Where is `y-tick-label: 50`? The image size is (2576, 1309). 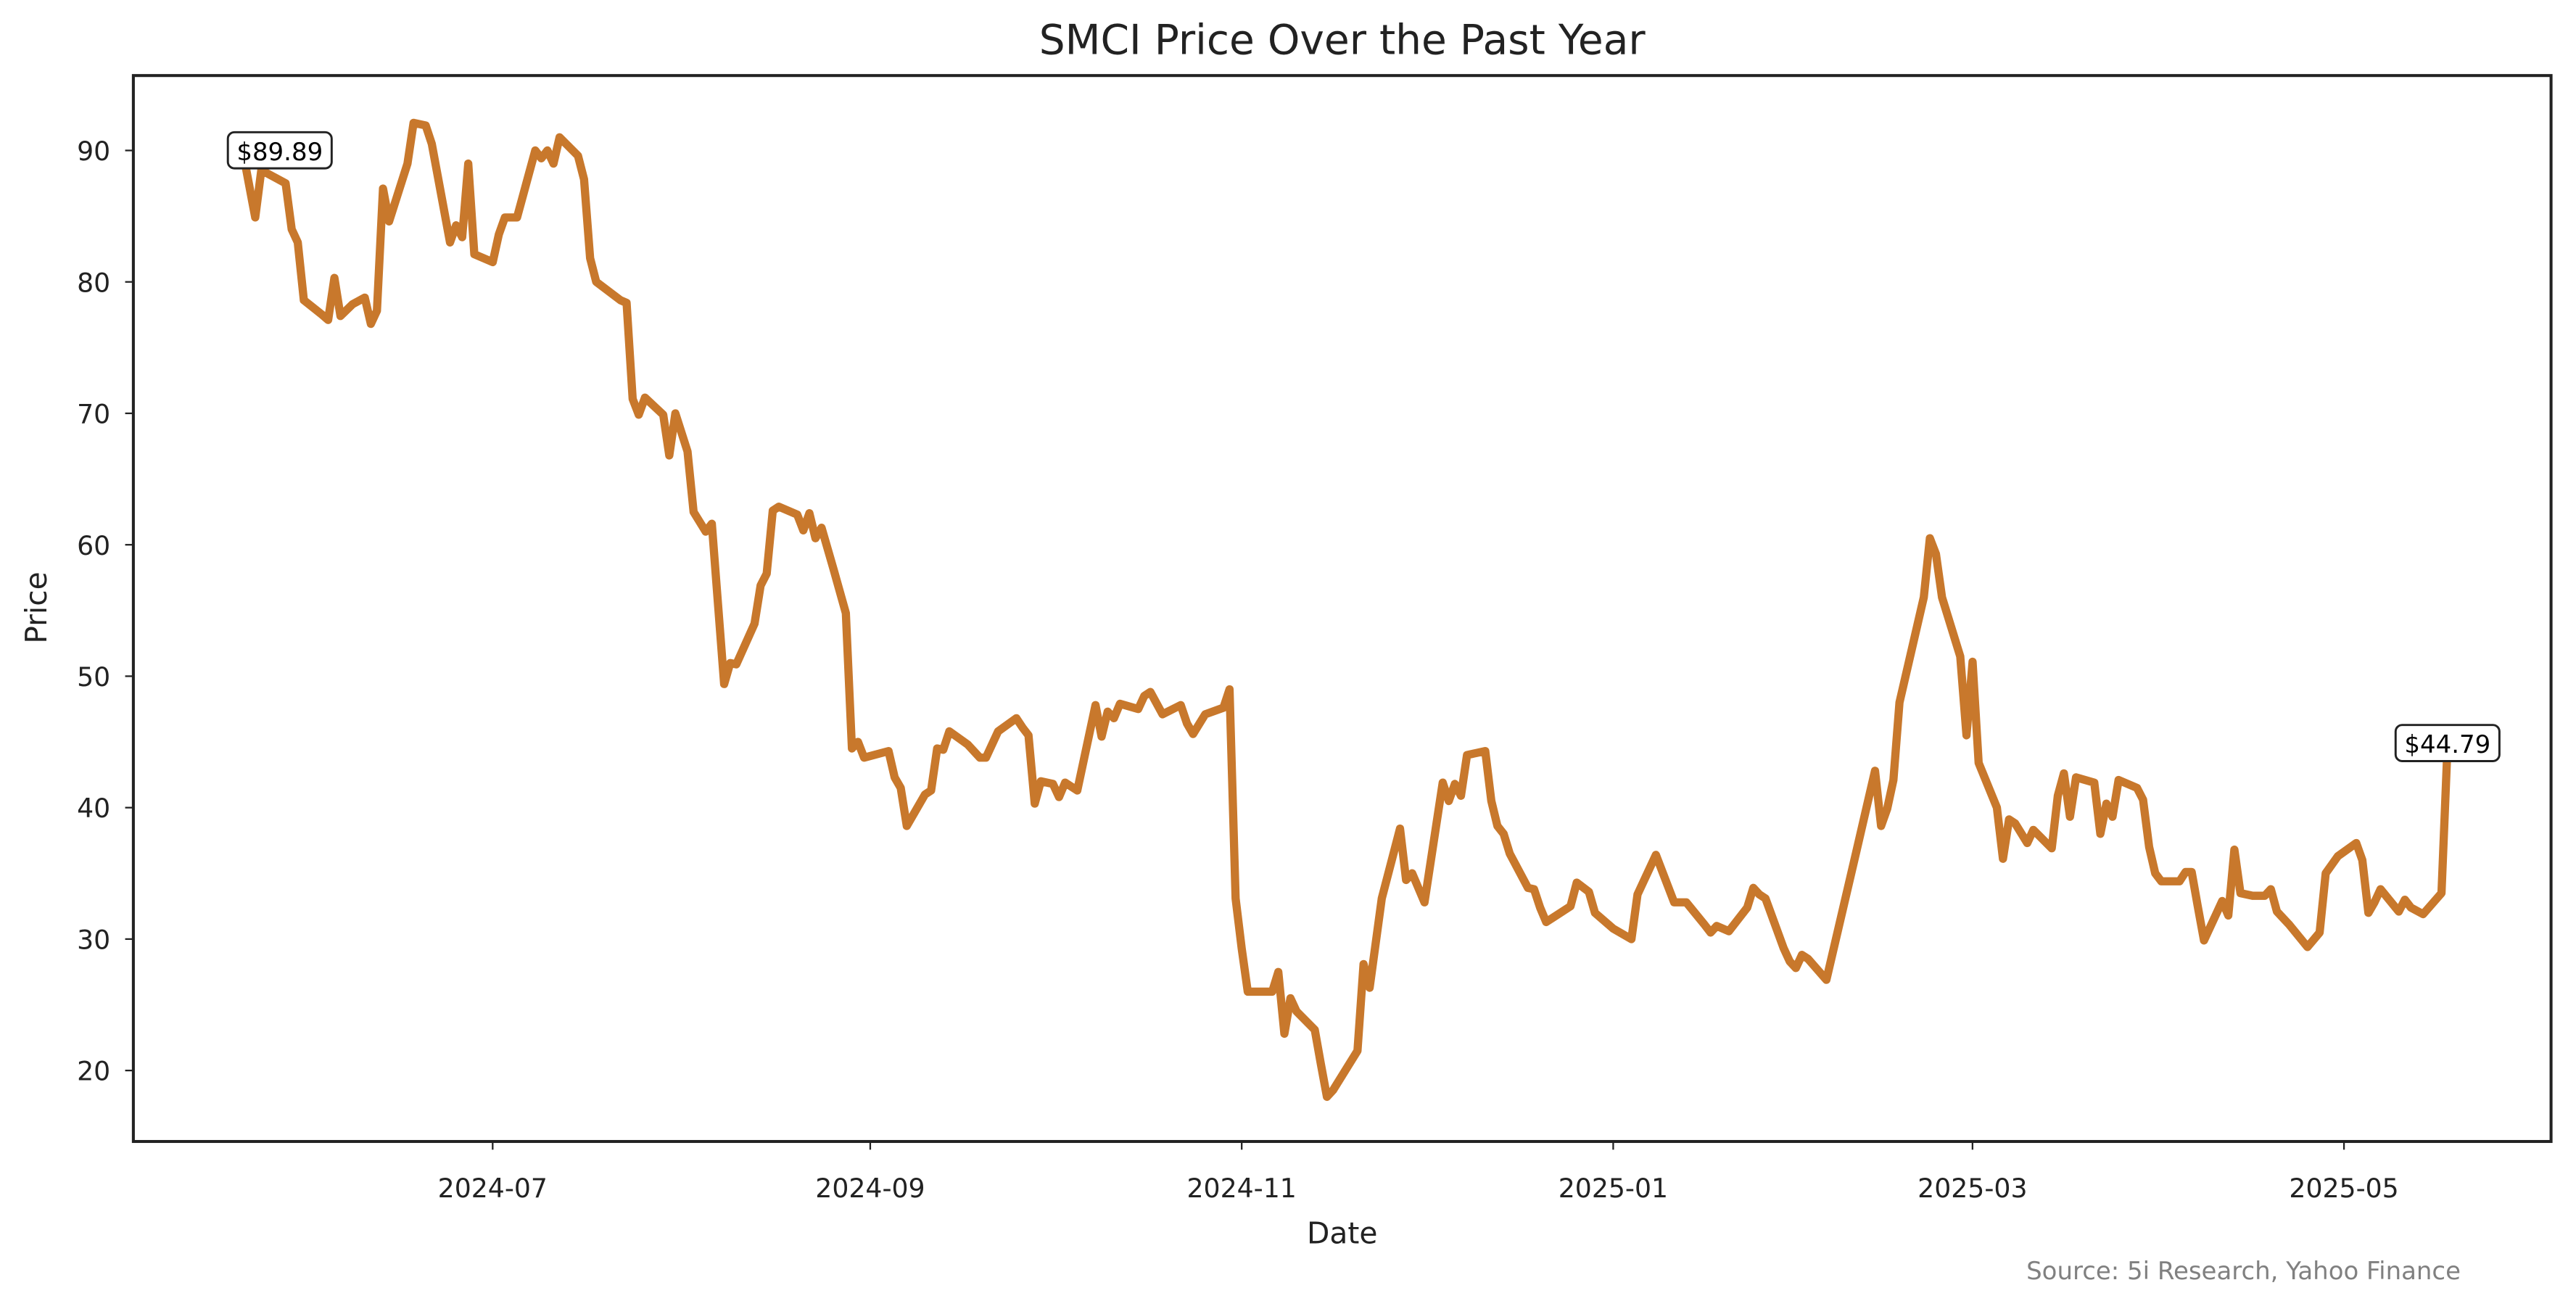 y-tick-label: 50 is located at coordinates (94, 677).